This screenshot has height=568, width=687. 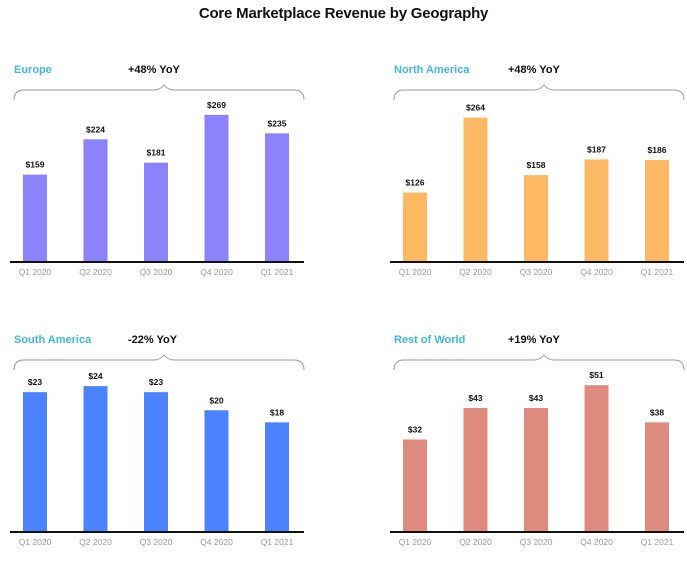 What do you see at coordinates (35, 165) in the screenshot?
I see `data-label: $159` at bounding box center [35, 165].